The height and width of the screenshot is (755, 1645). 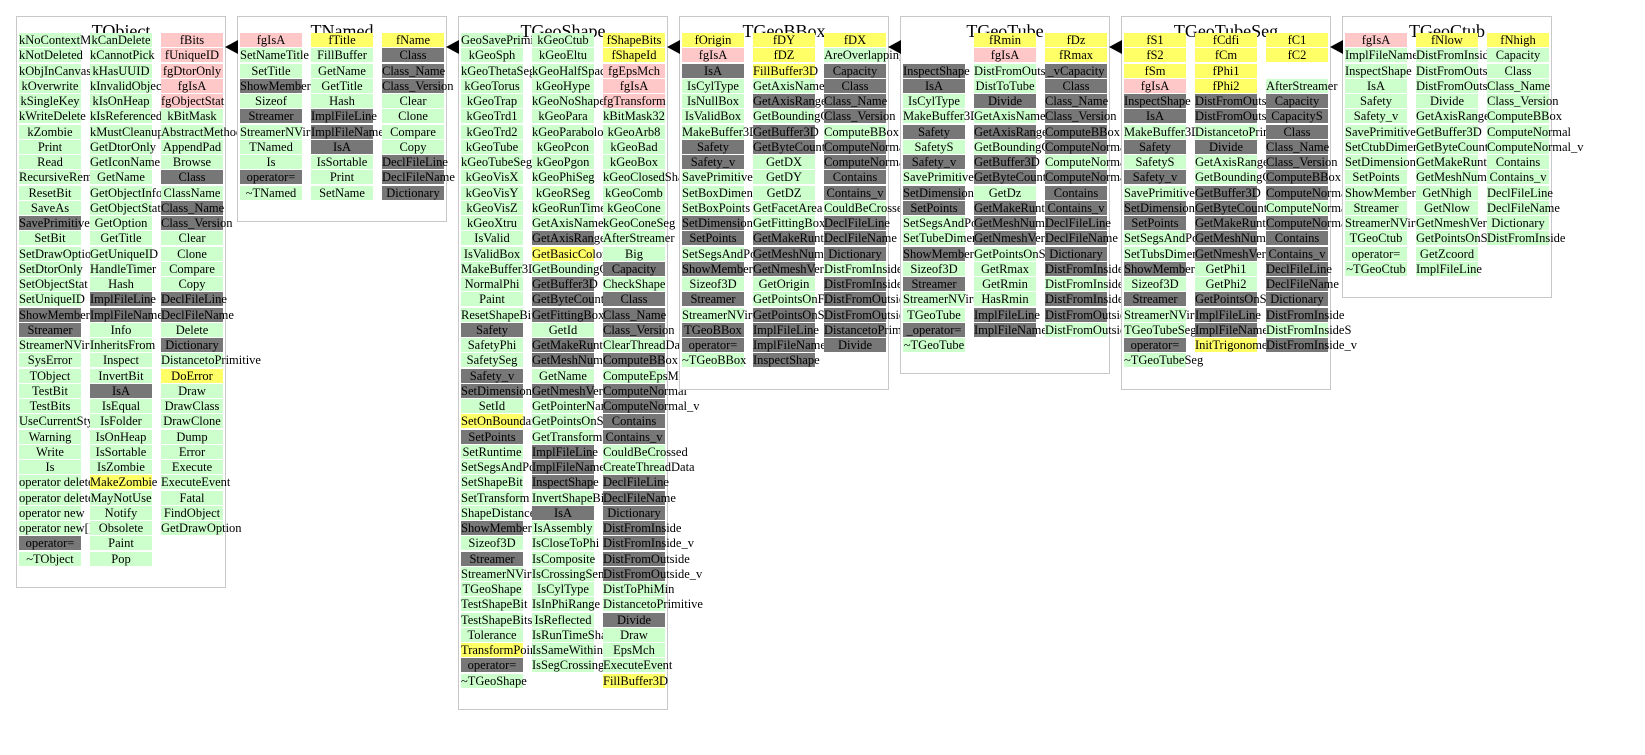 I want to click on member-cell: GetName, so click(x=342, y=70).